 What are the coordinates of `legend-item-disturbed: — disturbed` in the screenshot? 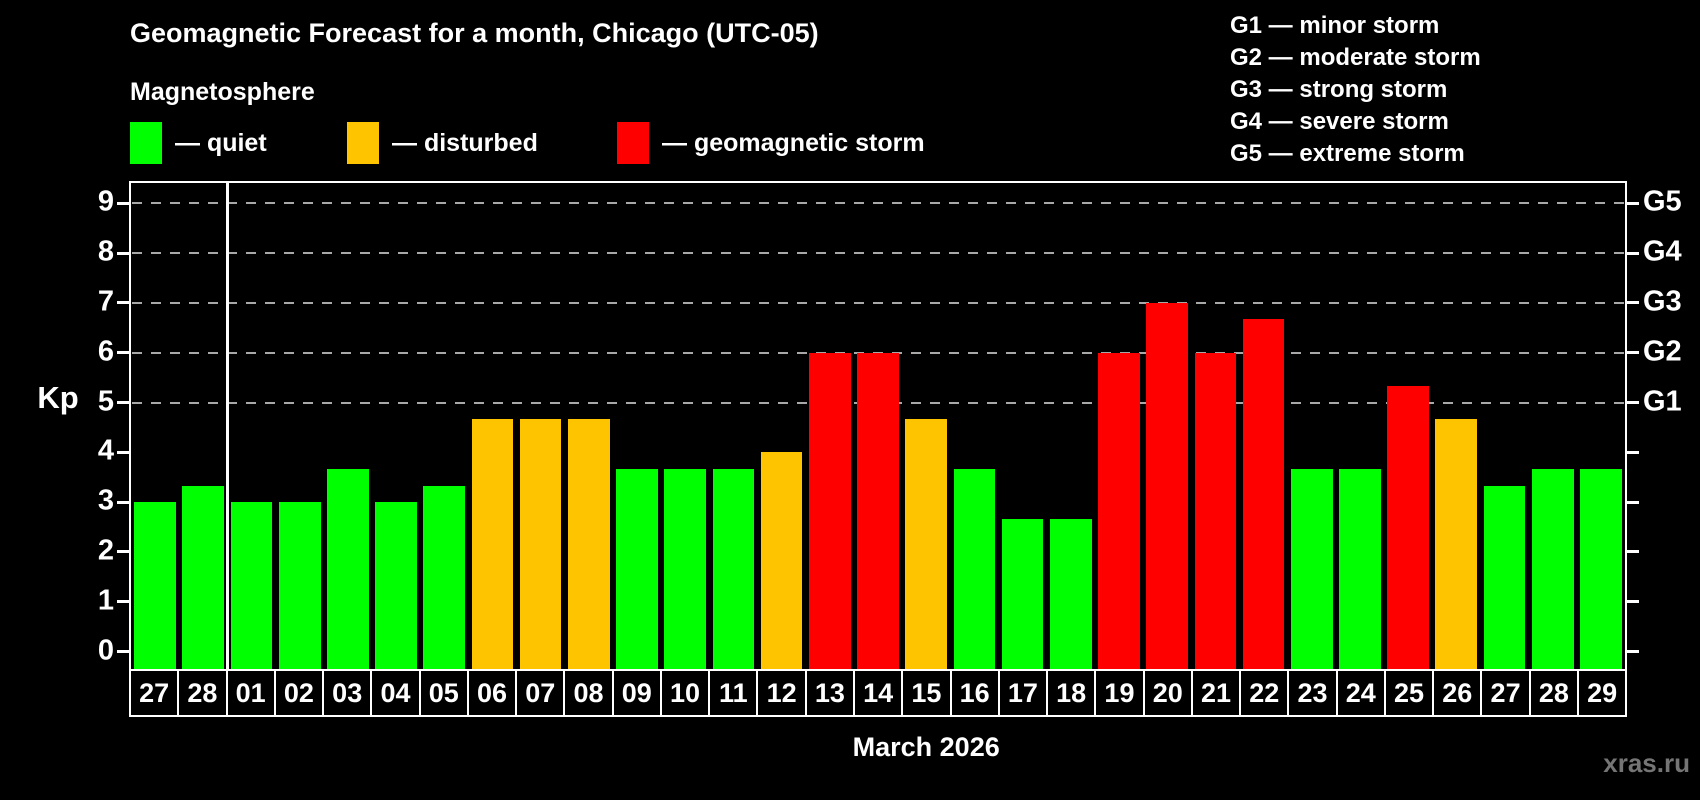 It's located at (442, 143).